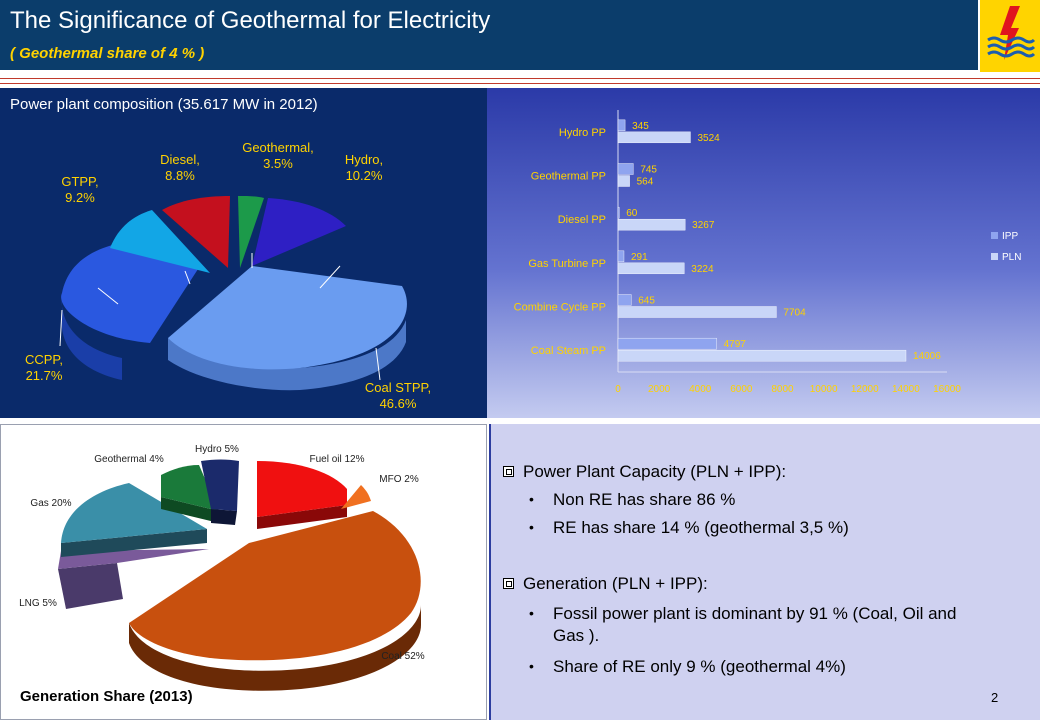 This screenshot has height=720, width=1040. What do you see at coordinates (568, 351) in the screenshot?
I see `category-label: Coal Steam PP` at bounding box center [568, 351].